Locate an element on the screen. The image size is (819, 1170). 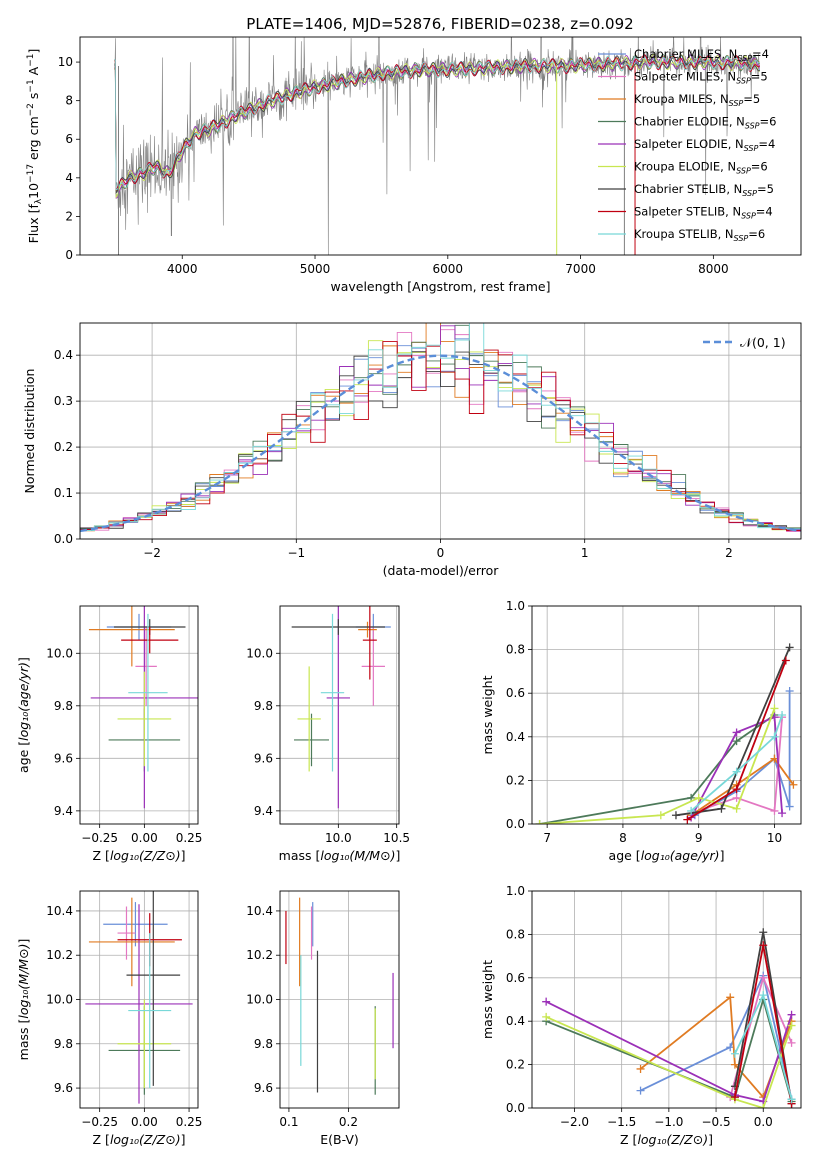
legend-label: Salpeter MILES, NSSP=5 is located at coordinates (701, 78).